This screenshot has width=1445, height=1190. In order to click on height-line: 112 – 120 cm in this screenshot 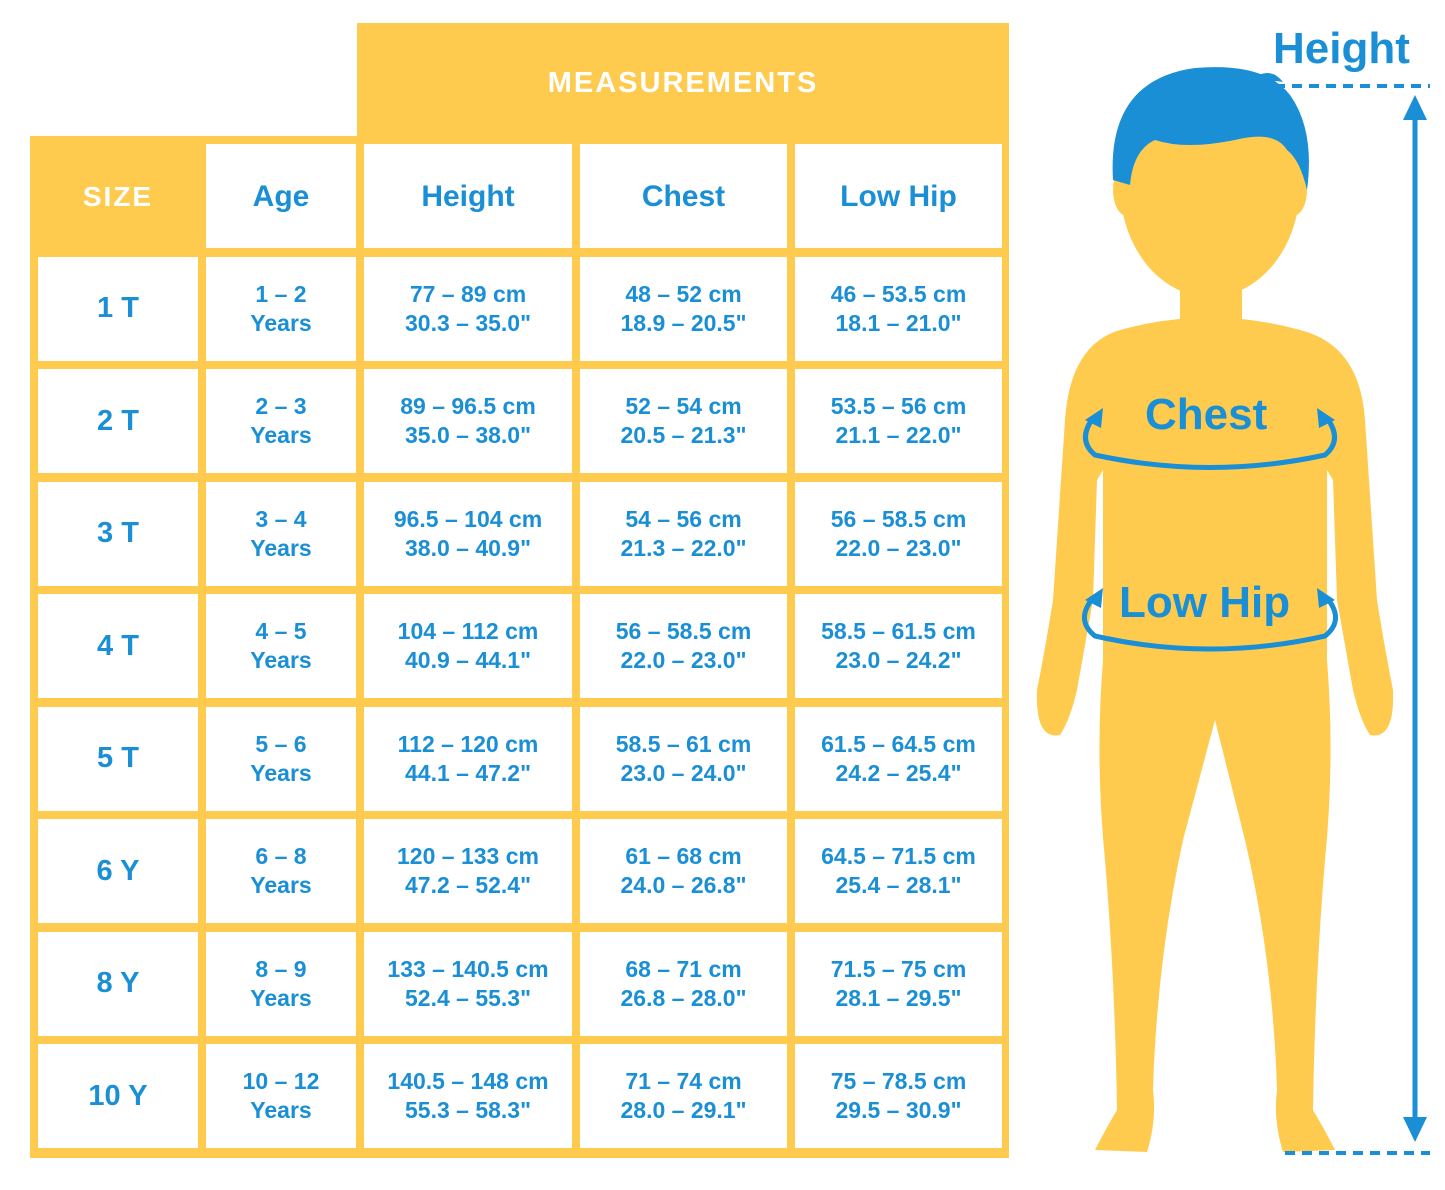, I will do `click(468, 743)`.